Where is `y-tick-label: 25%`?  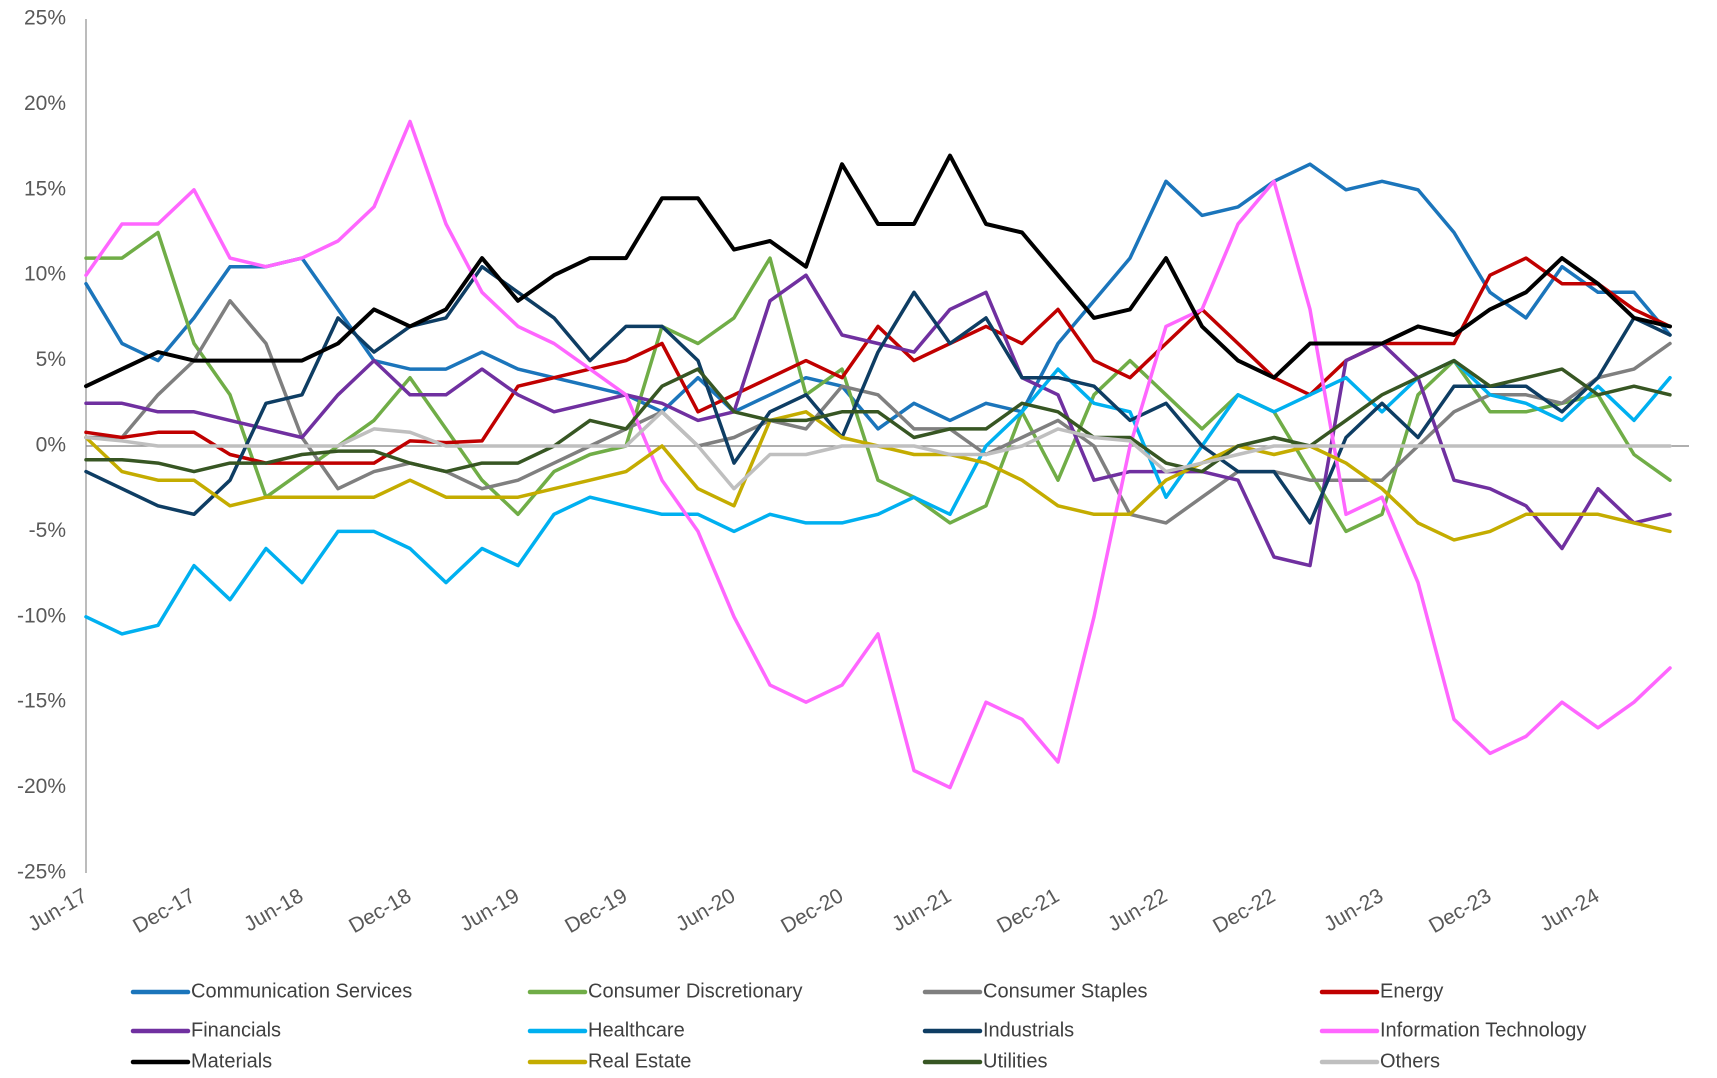
y-tick-label: 25% is located at coordinates (45, 18).